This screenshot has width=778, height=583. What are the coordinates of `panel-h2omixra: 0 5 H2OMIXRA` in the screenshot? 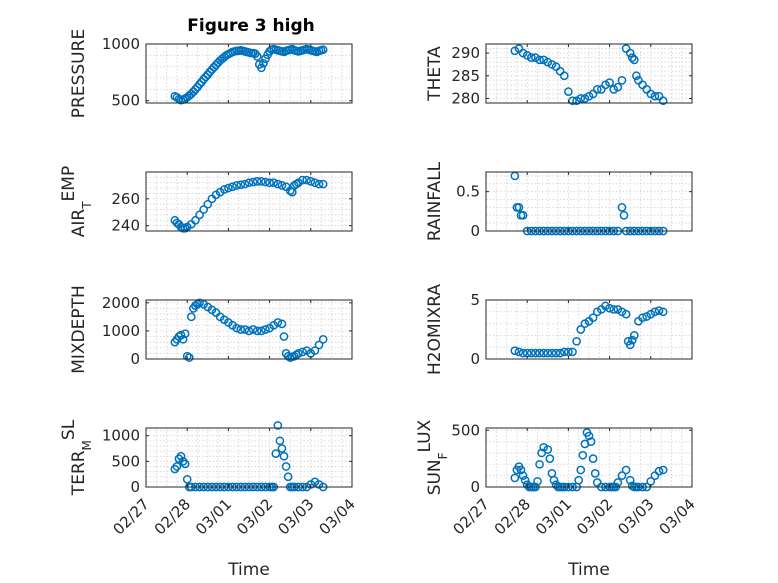 It's located at (559, 329).